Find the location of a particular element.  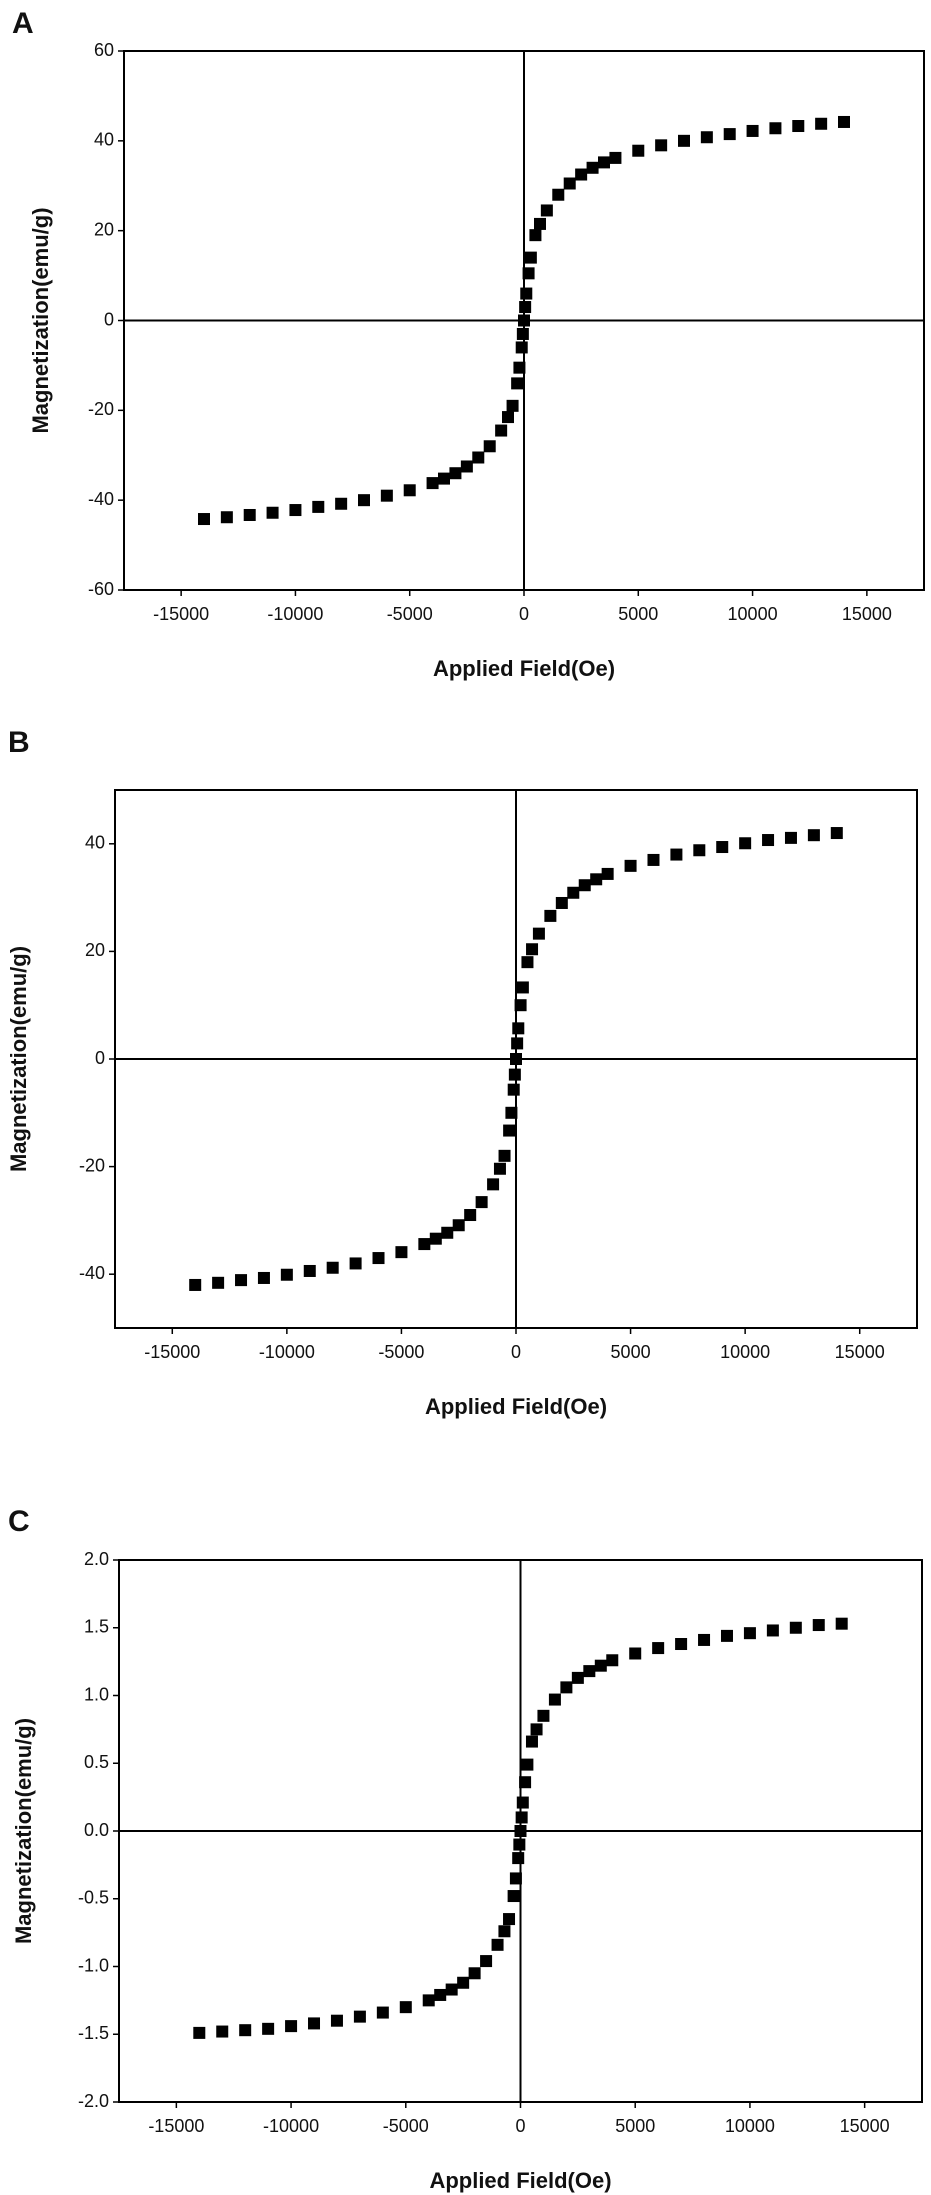

y-tick-label: 60 is located at coordinates (104, 50).